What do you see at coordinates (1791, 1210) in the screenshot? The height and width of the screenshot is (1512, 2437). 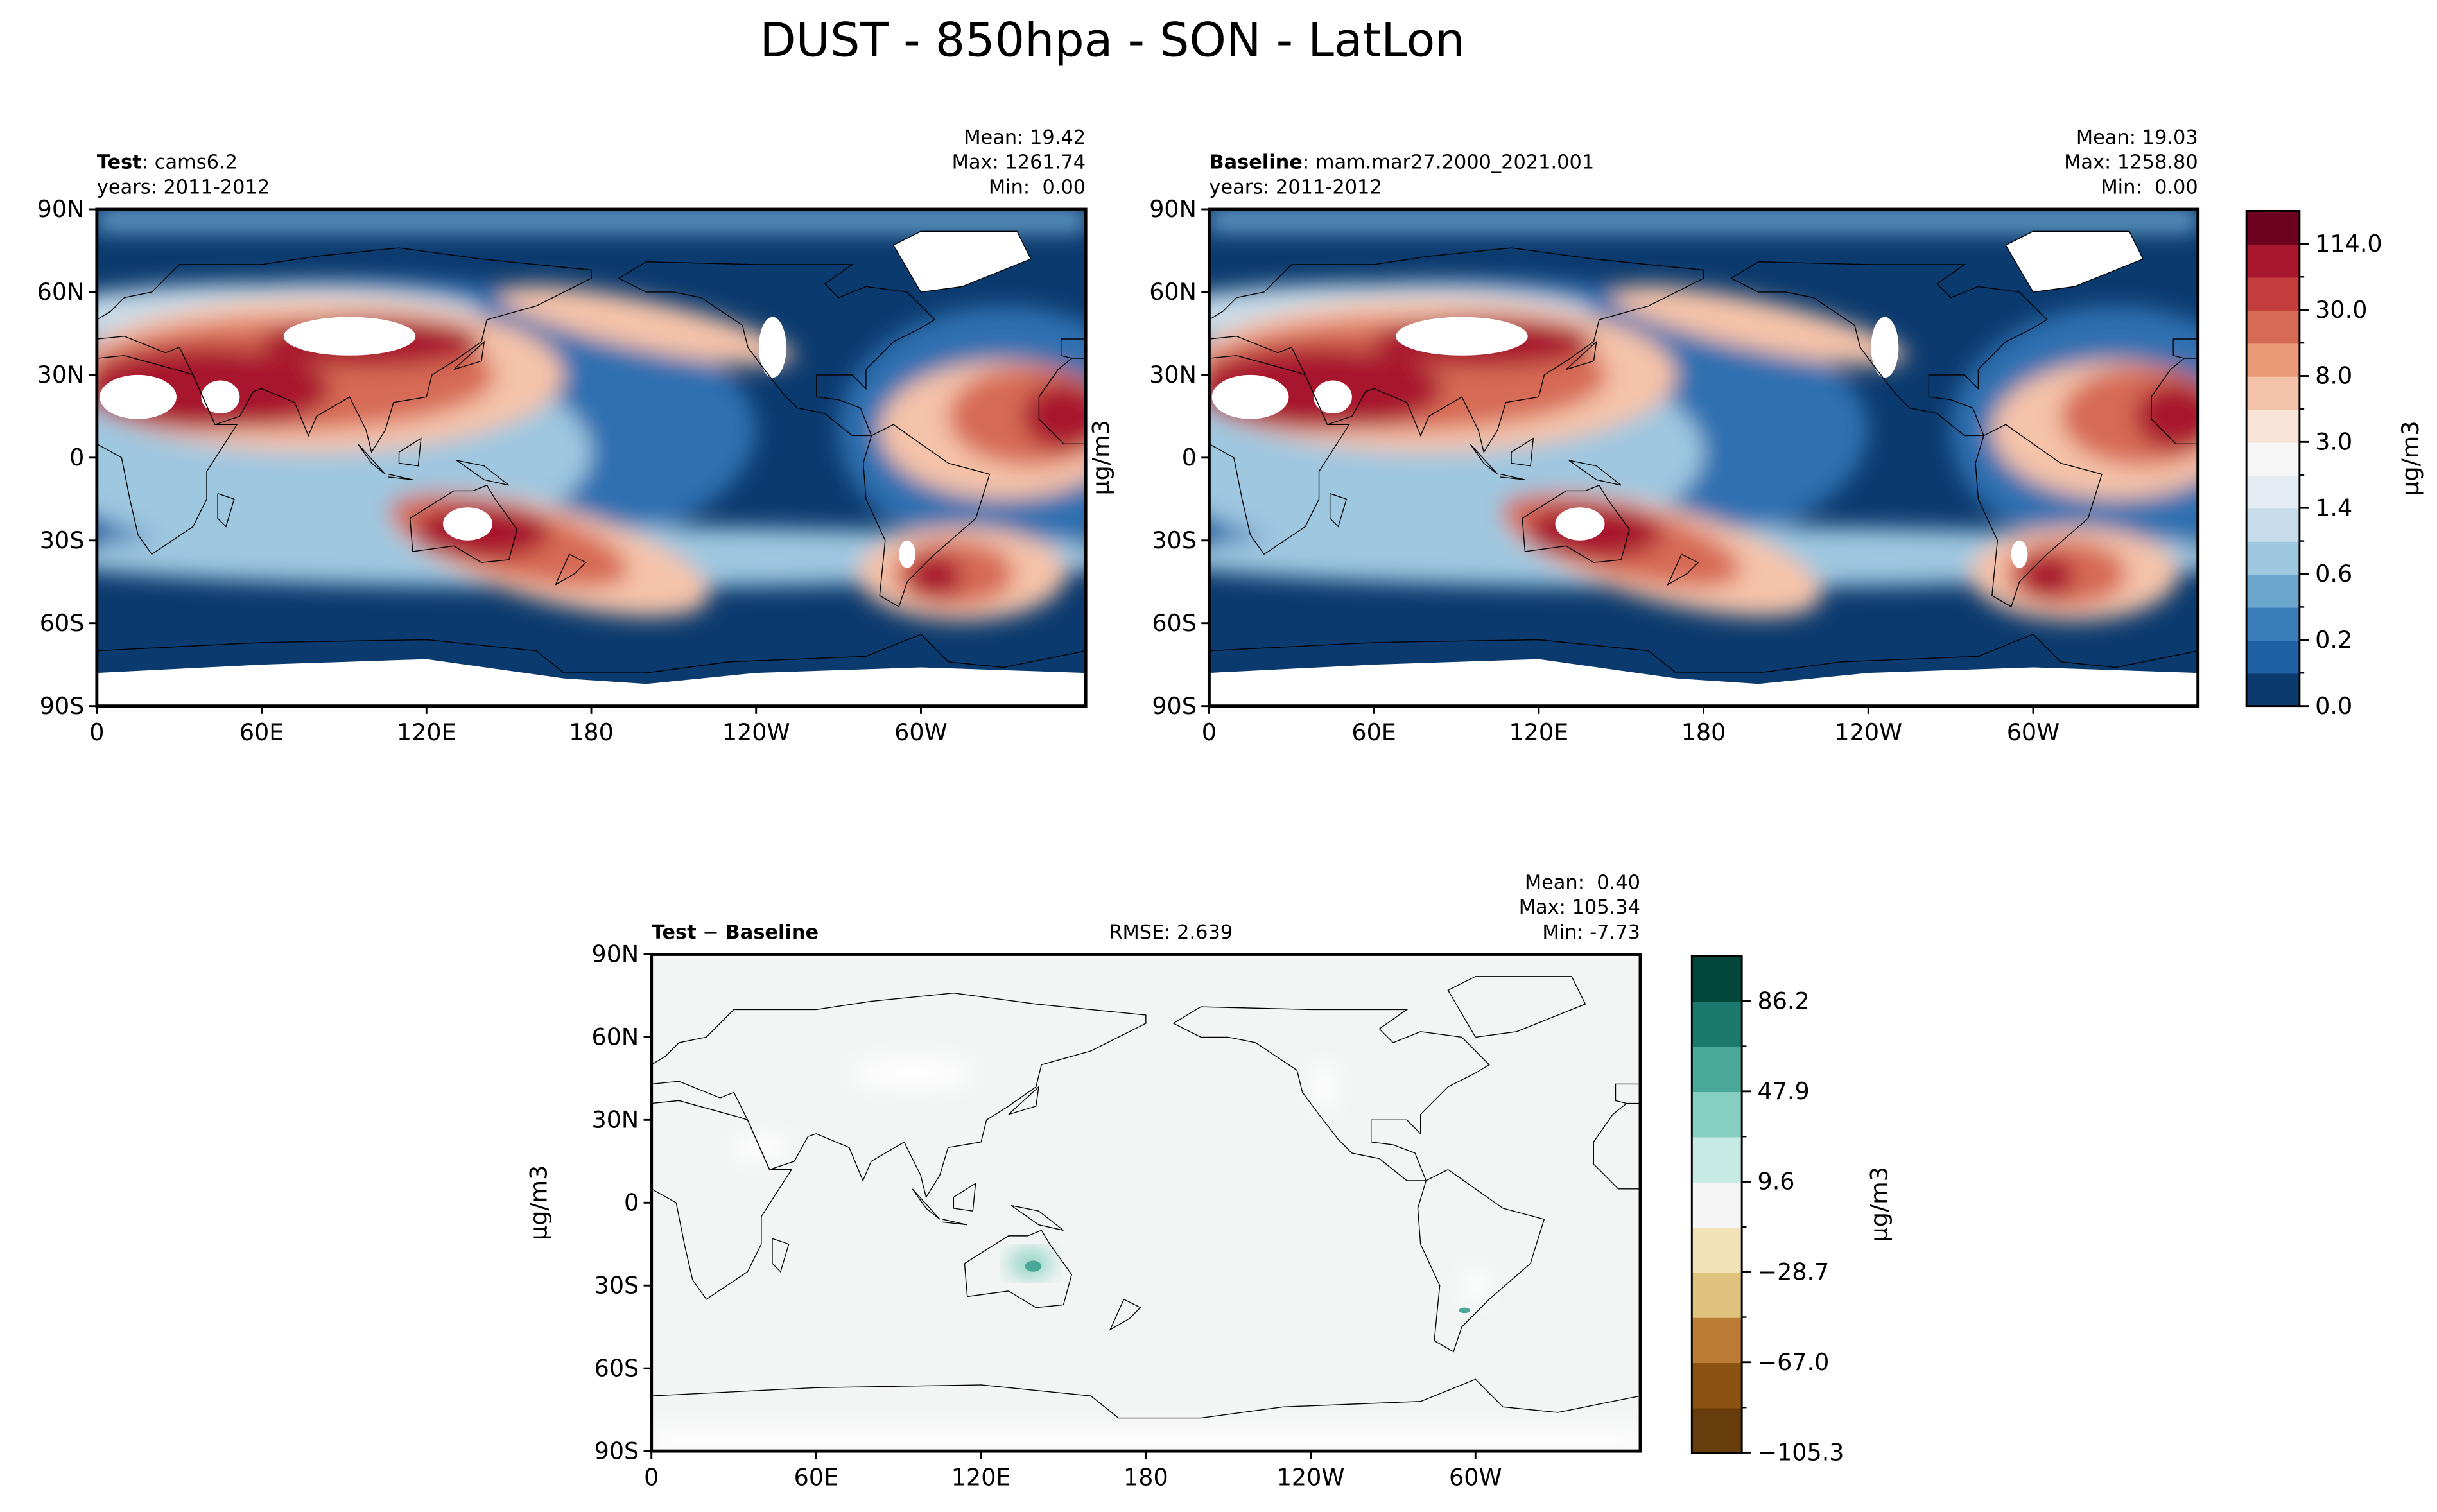 I see `colorbar: −105.3 −67.0 −28.7 9.6 47.9 86.2 μg/m3` at bounding box center [1791, 1210].